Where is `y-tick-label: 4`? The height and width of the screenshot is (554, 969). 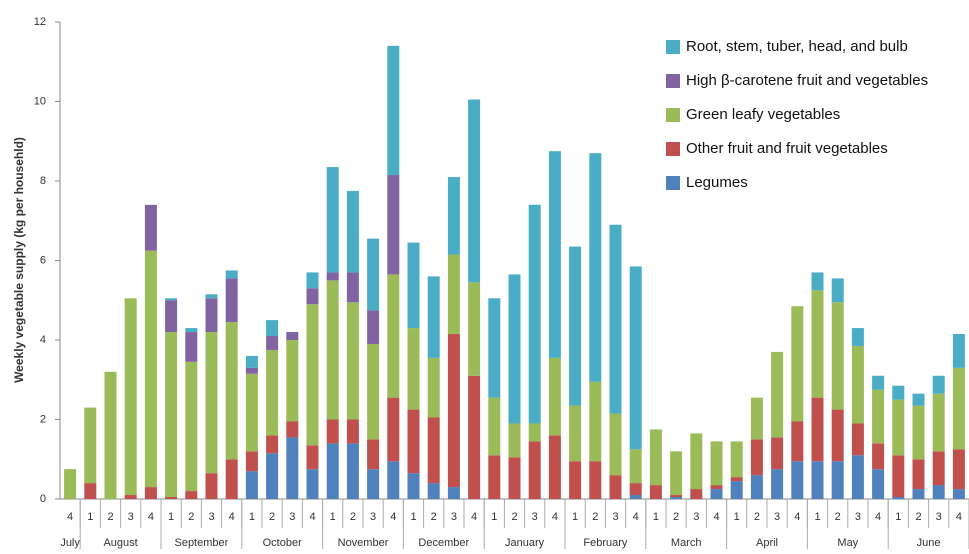
y-tick-label: 4 is located at coordinates (43, 340).